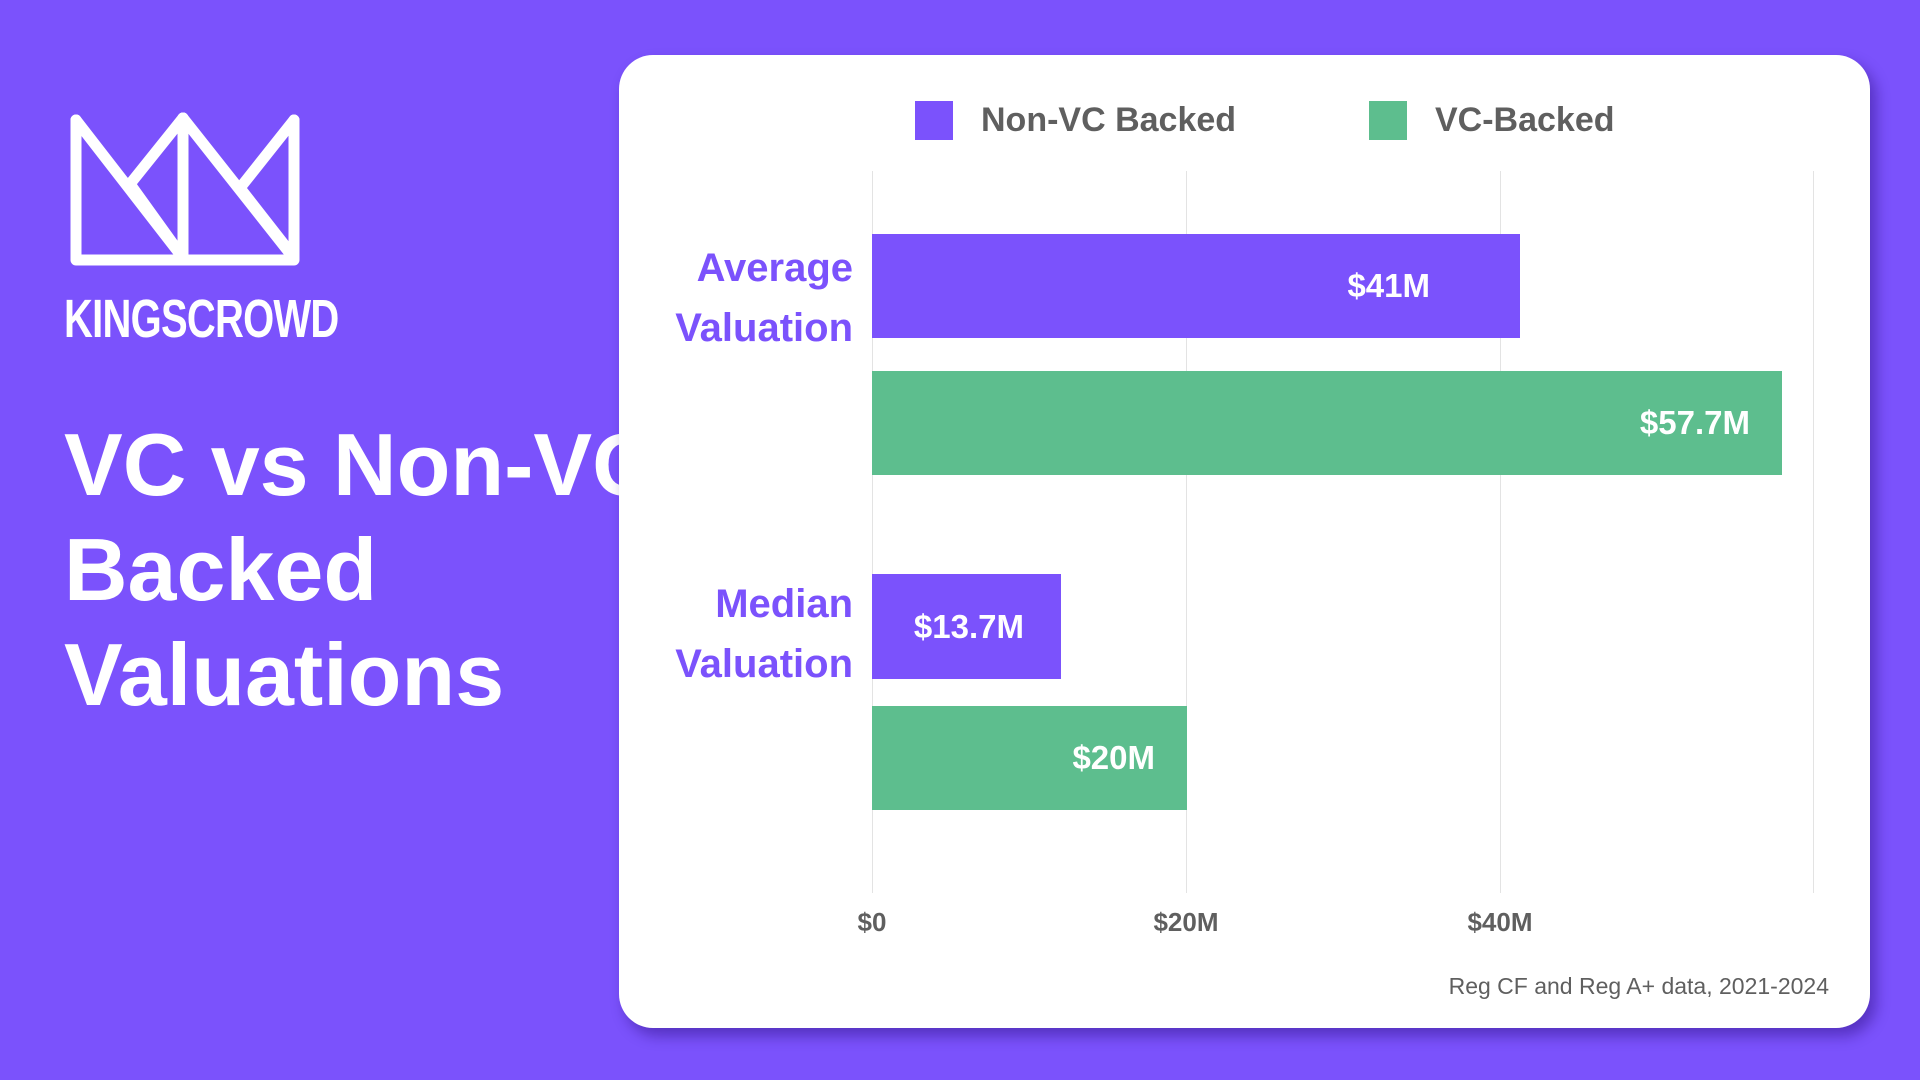 This screenshot has width=1920, height=1080. I want to click on title-line-2: Backed, so click(221, 569).